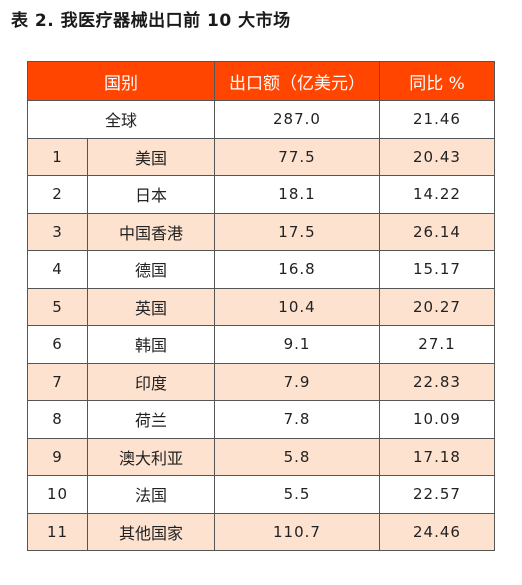  I want to click on row-yoy: 20.27, so click(437, 306).